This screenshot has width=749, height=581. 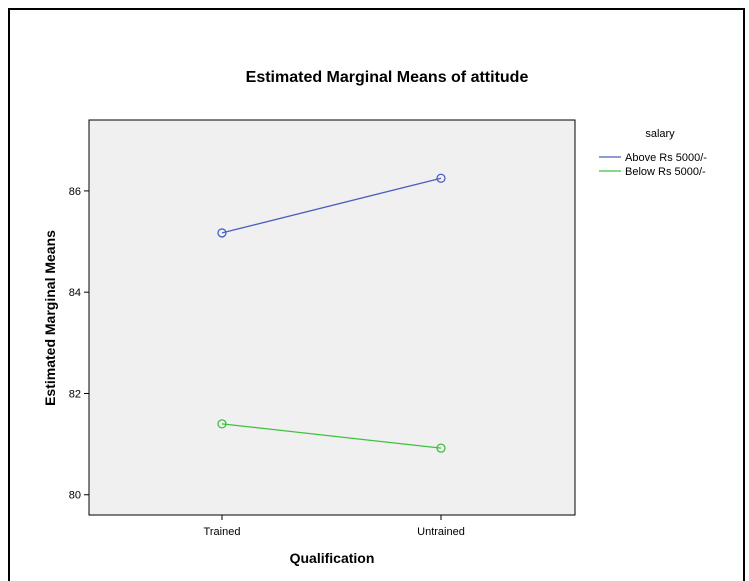 What do you see at coordinates (75, 394) in the screenshot?
I see `y-tick-label: 82` at bounding box center [75, 394].